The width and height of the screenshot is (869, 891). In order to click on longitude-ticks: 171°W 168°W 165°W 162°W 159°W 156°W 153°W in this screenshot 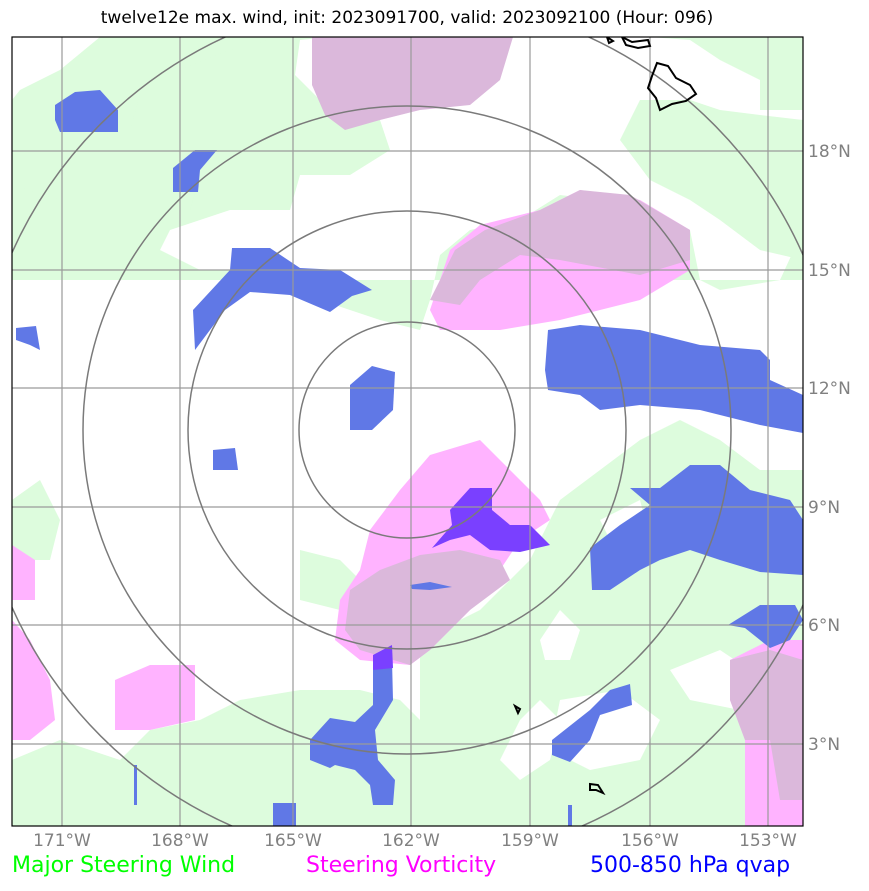, I will do `click(415, 841)`.